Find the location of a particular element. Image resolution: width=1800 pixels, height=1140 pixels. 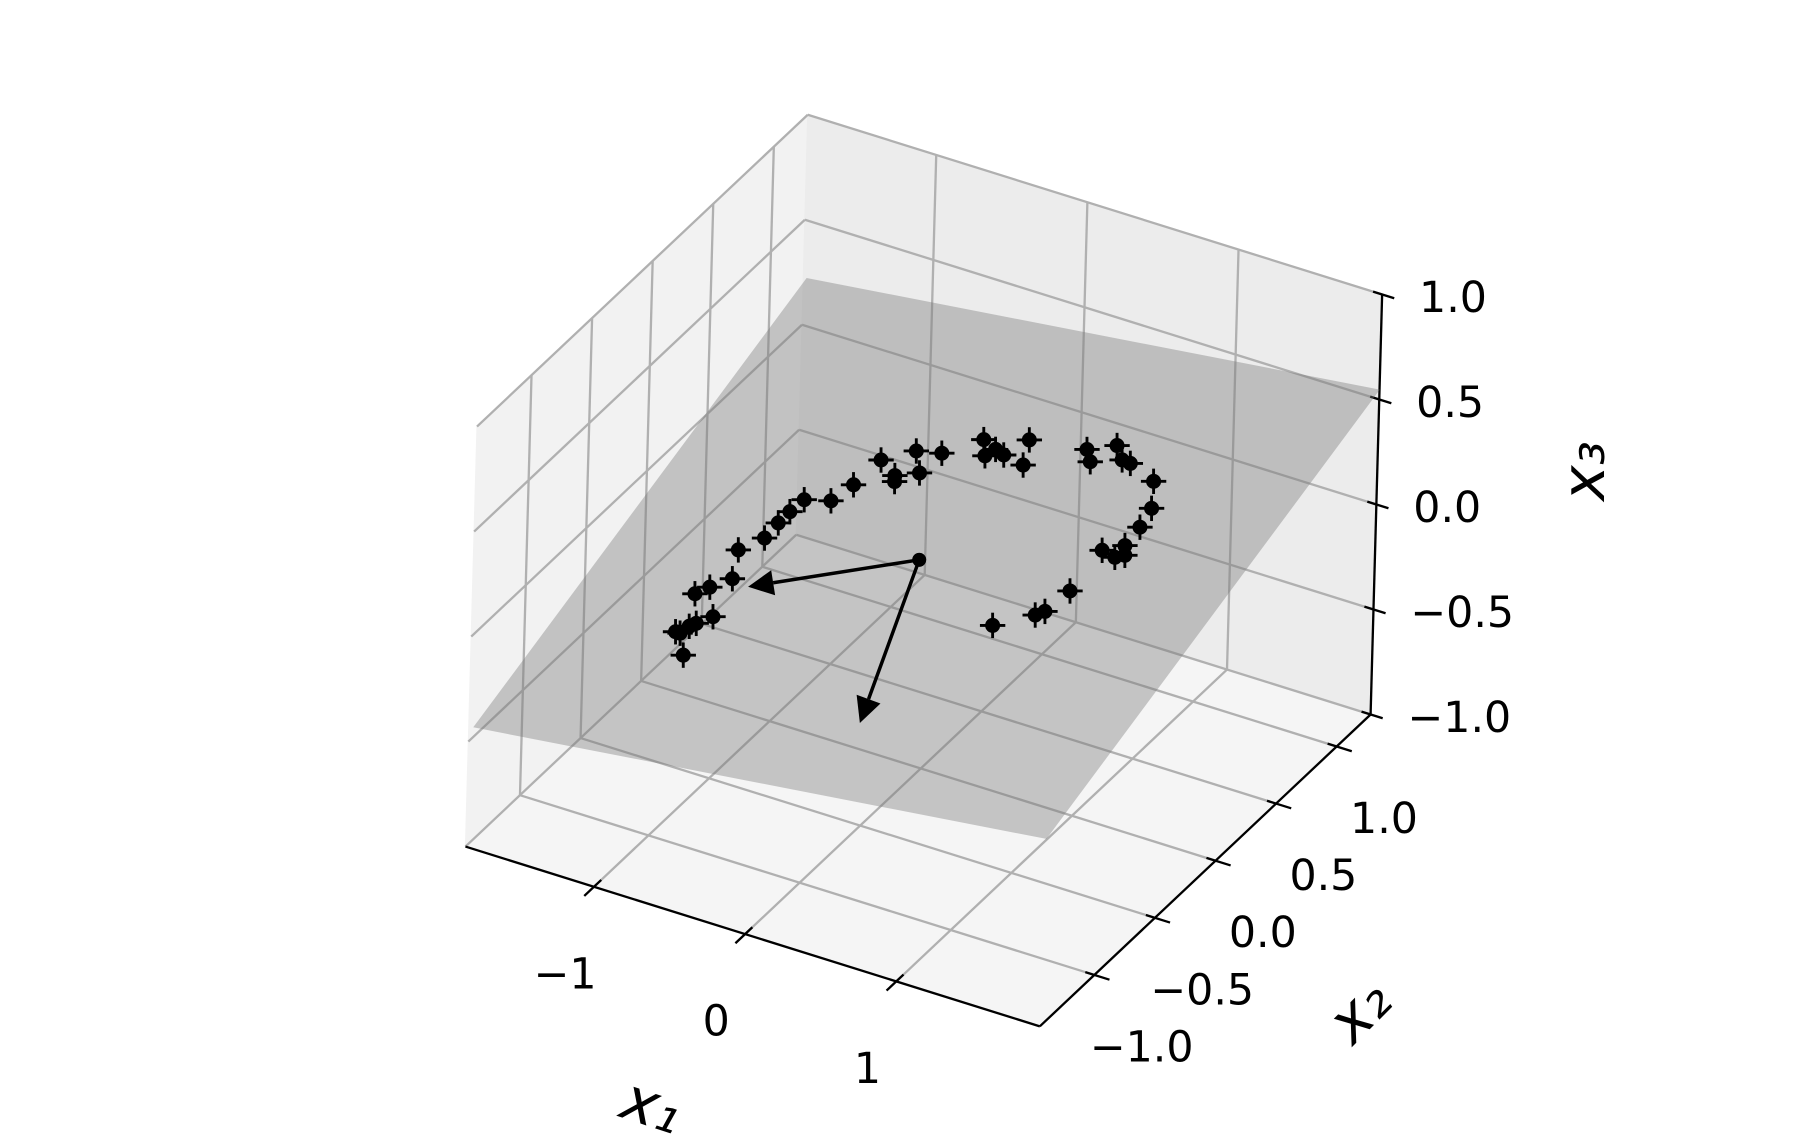

z-tick-label: −0.5 is located at coordinates (1462, 613).